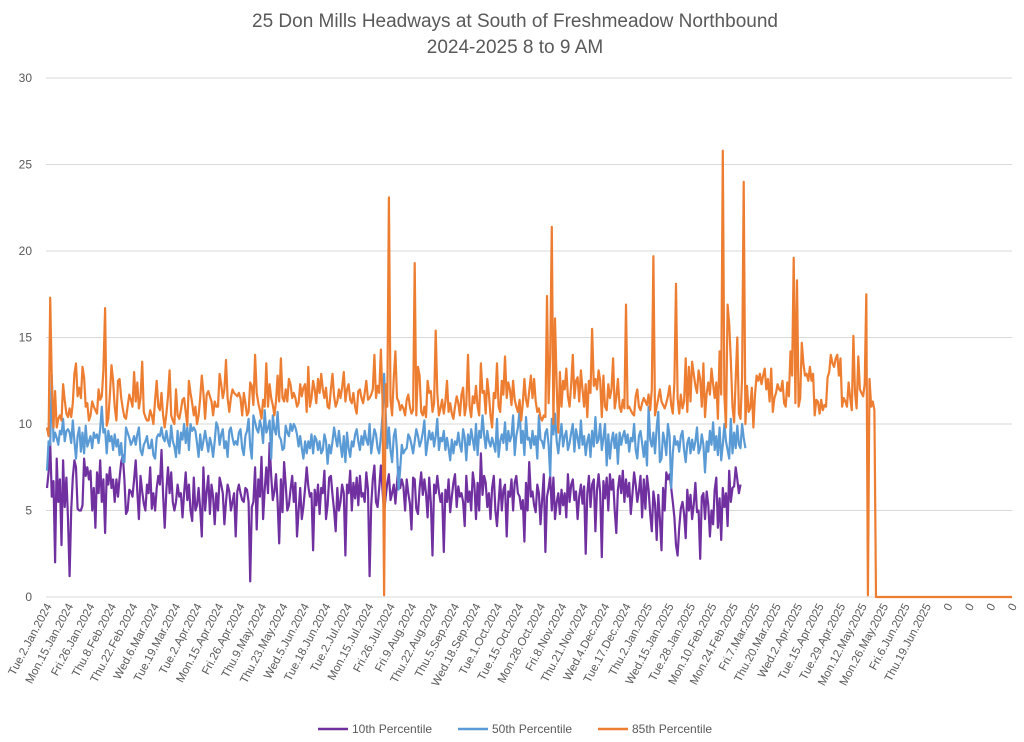  I want to click on y-axis-ticks: 0 5 10 15 20 25 30, so click(26, 337).